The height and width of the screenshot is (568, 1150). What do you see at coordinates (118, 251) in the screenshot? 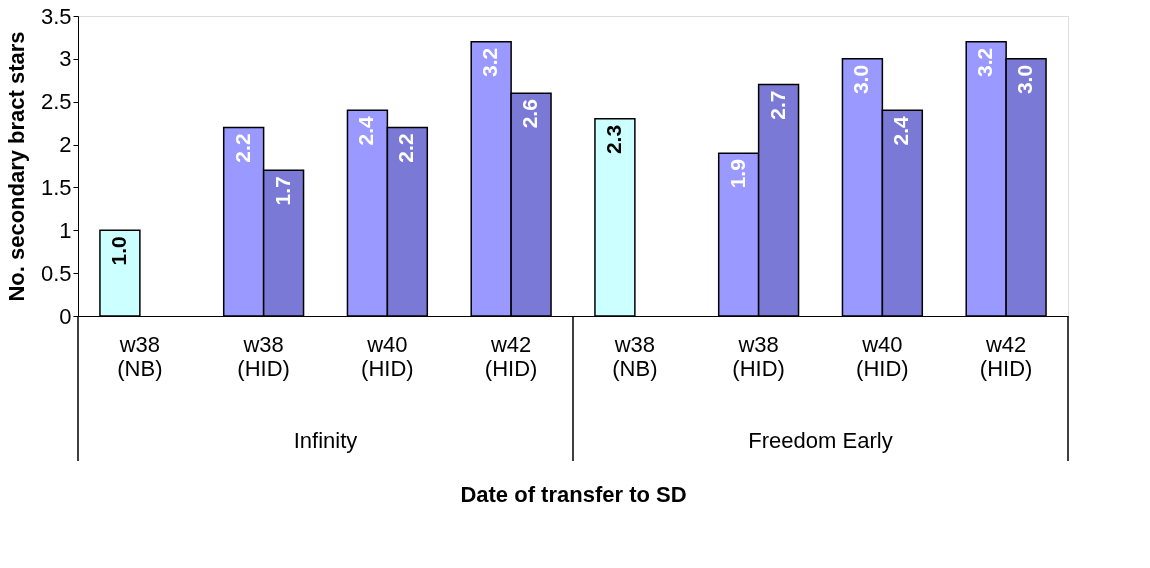
I see `data-label: 1.0` at bounding box center [118, 251].